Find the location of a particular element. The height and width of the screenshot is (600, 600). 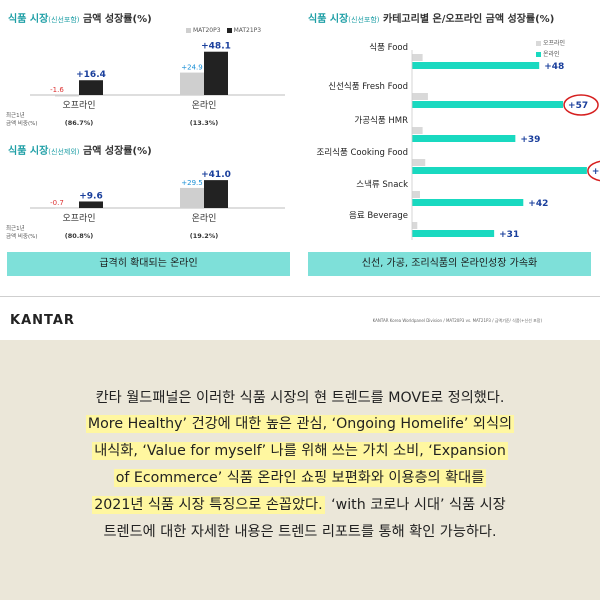

chart1-value-label-0-0: -1.6 is located at coordinates (57, 90).